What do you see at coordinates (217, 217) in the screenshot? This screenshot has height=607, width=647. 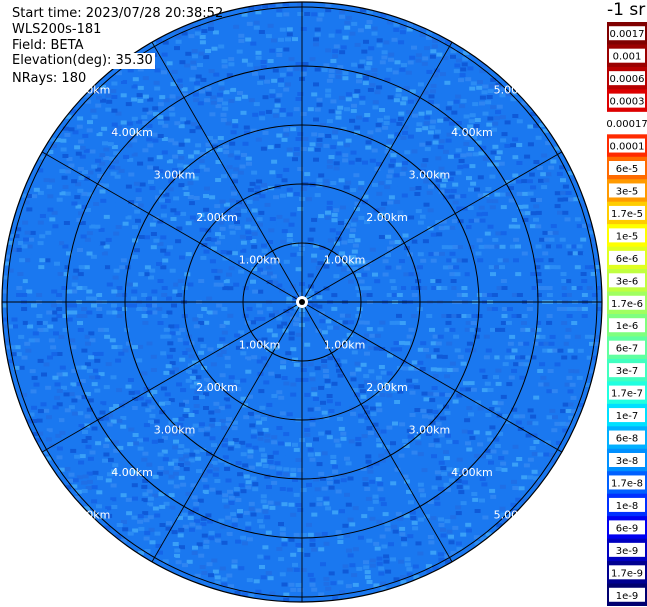 I see `range-ring-label: 2.00km` at bounding box center [217, 217].